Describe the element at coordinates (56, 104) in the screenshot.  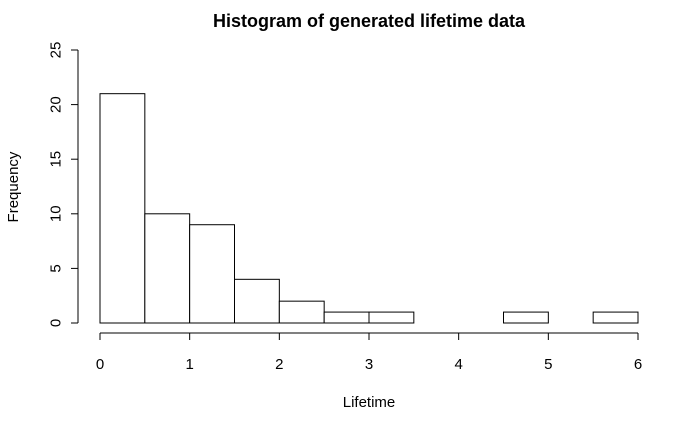
I see `y-tick-label: 20` at that location.